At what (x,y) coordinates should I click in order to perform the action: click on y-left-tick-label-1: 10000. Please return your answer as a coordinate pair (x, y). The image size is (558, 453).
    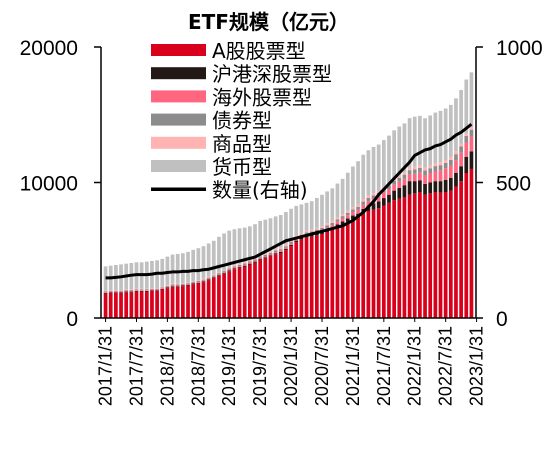
    Looking at the image, I should click on (49, 184).